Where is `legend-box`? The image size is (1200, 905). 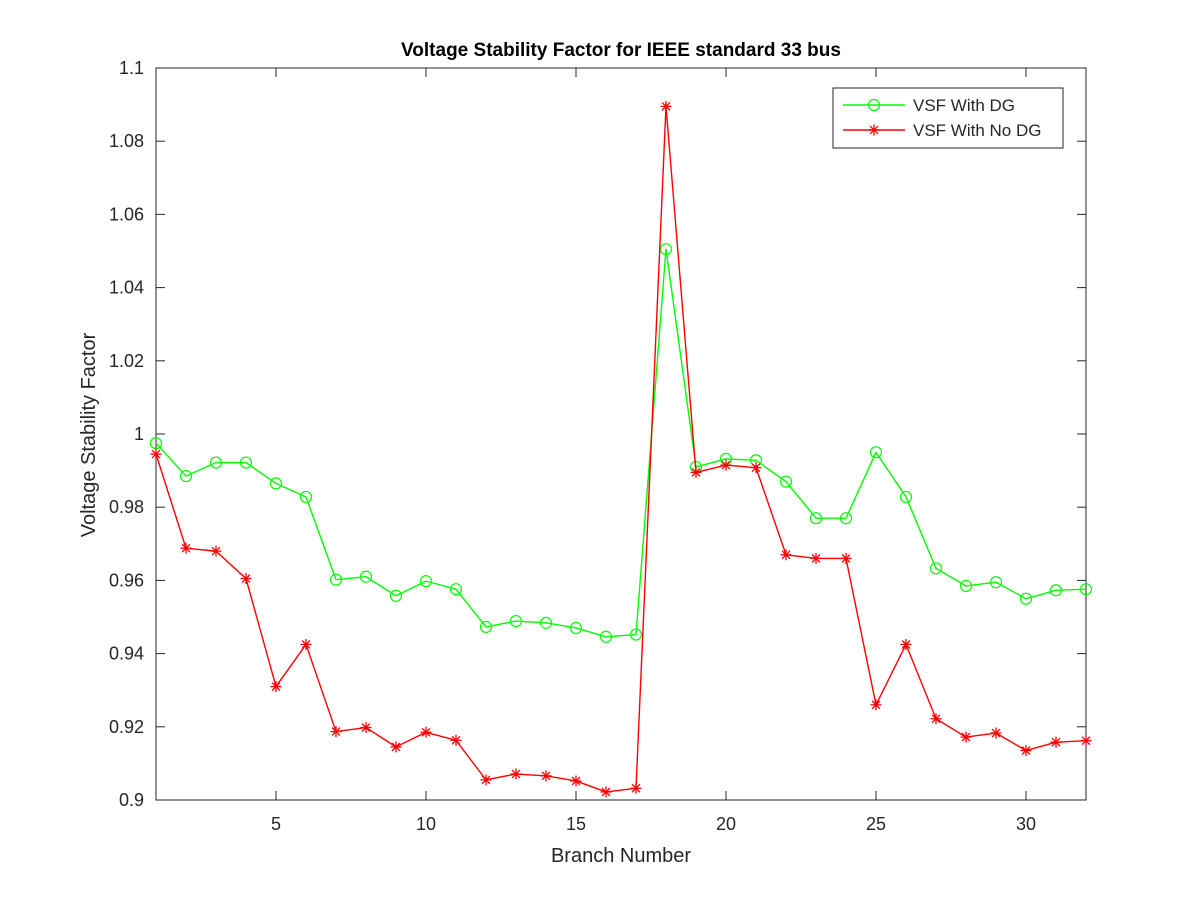 legend-box is located at coordinates (948, 118).